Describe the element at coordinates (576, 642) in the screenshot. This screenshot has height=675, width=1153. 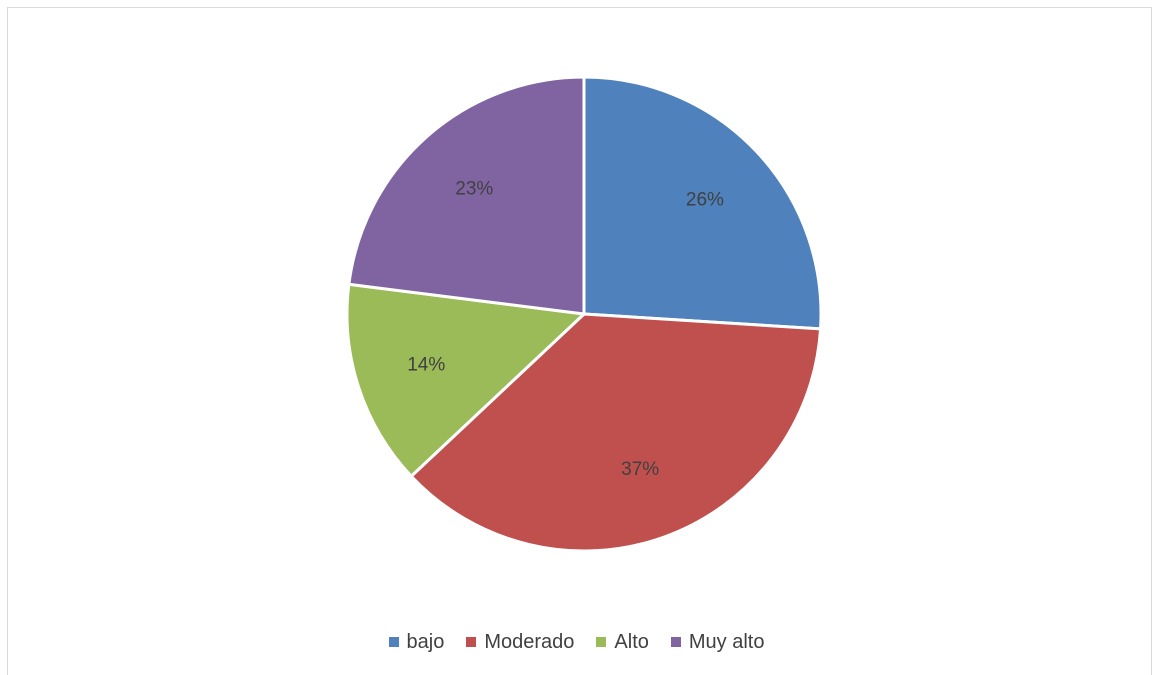
I see `legend: bajo Moderado Alto Muy alto` at that location.